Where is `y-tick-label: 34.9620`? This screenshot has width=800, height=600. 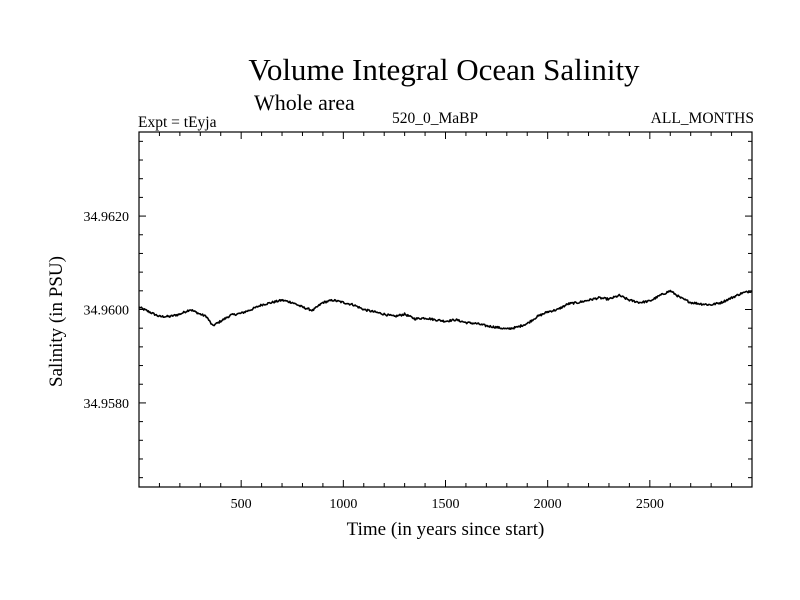 y-tick-label: 34.9620 is located at coordinates (107, 217).